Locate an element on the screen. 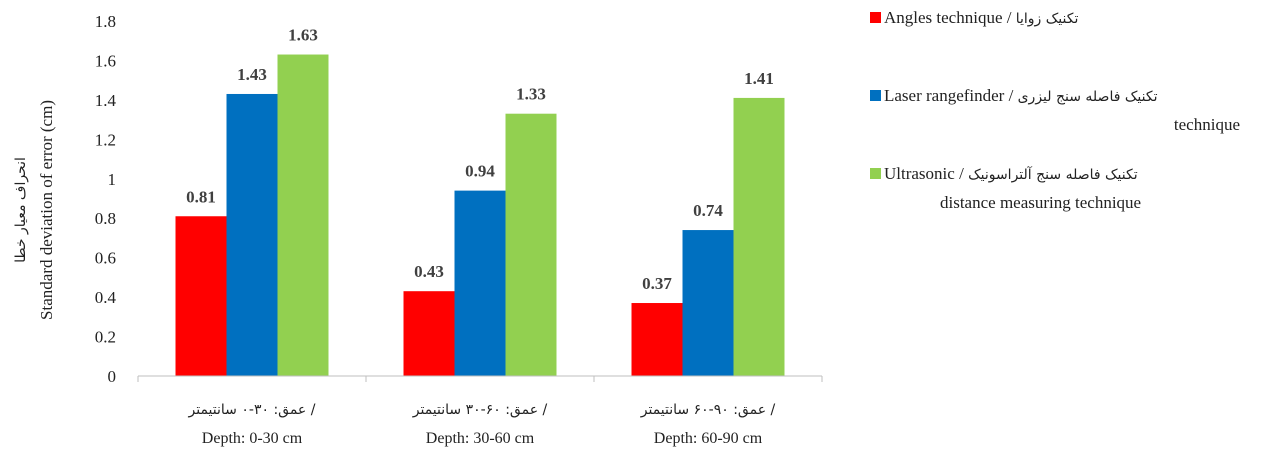  legend-label-angles: Angles technique is located at coordinates (943, 17).